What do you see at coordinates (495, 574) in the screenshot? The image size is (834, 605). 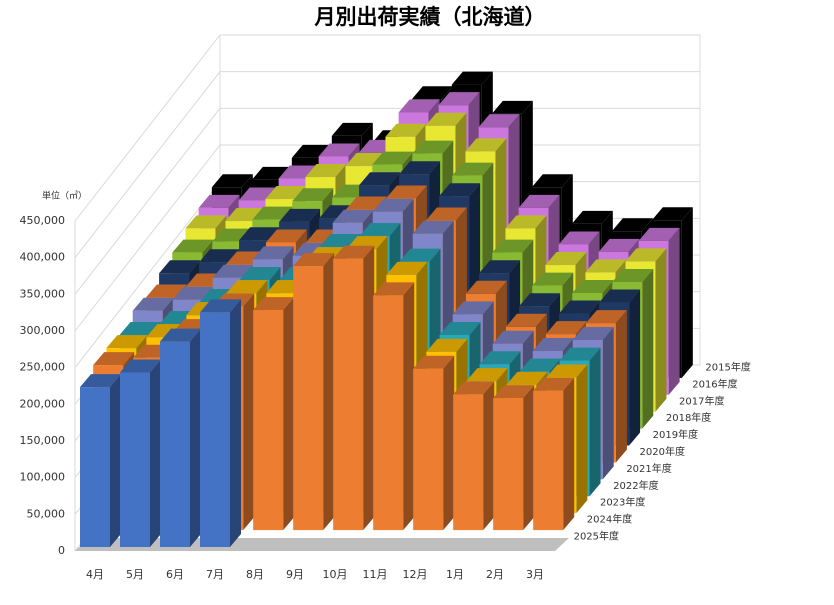 I see `x-tick-label: 2月` at bounding box center [495, 574].